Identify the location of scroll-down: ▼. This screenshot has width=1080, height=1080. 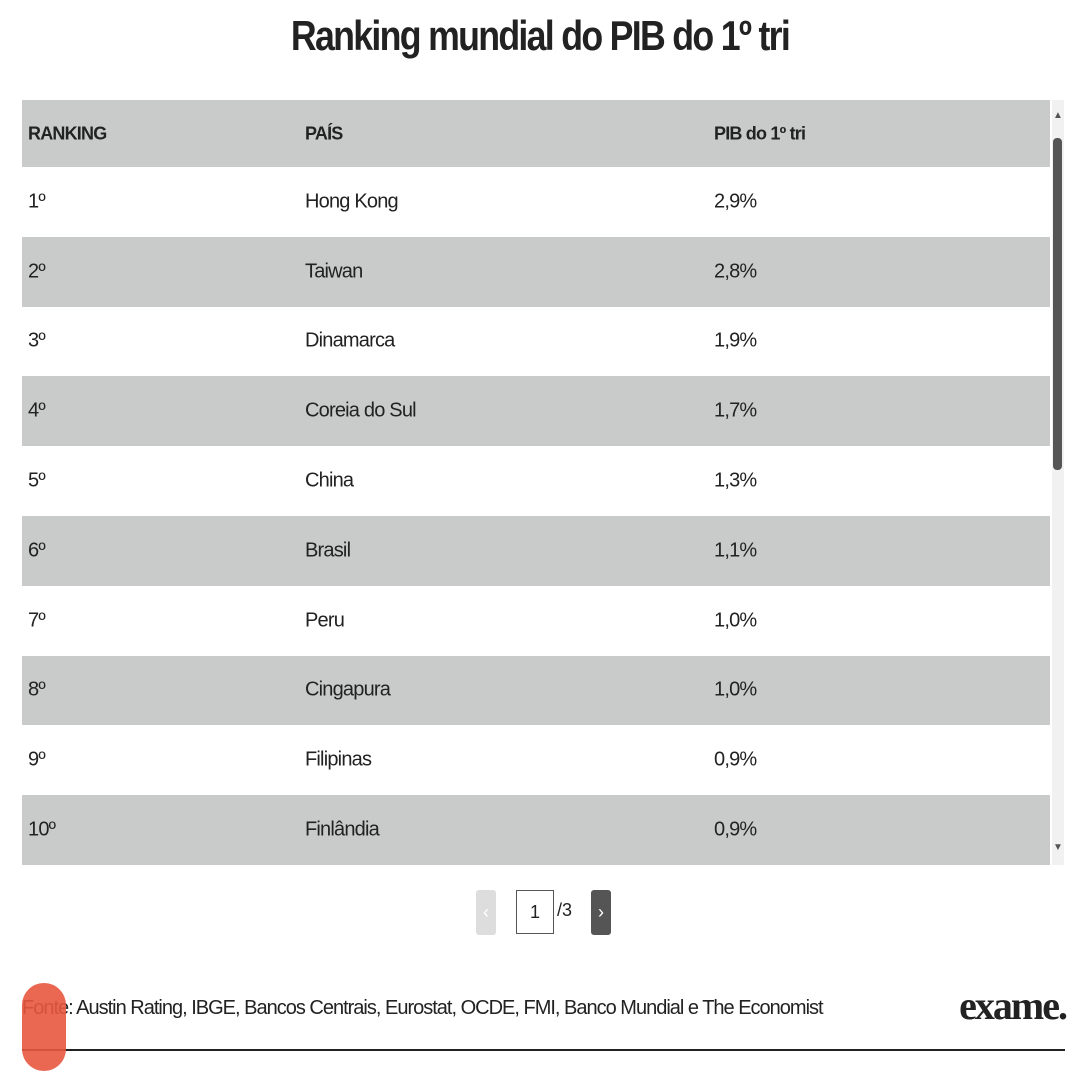
(1058, 847).